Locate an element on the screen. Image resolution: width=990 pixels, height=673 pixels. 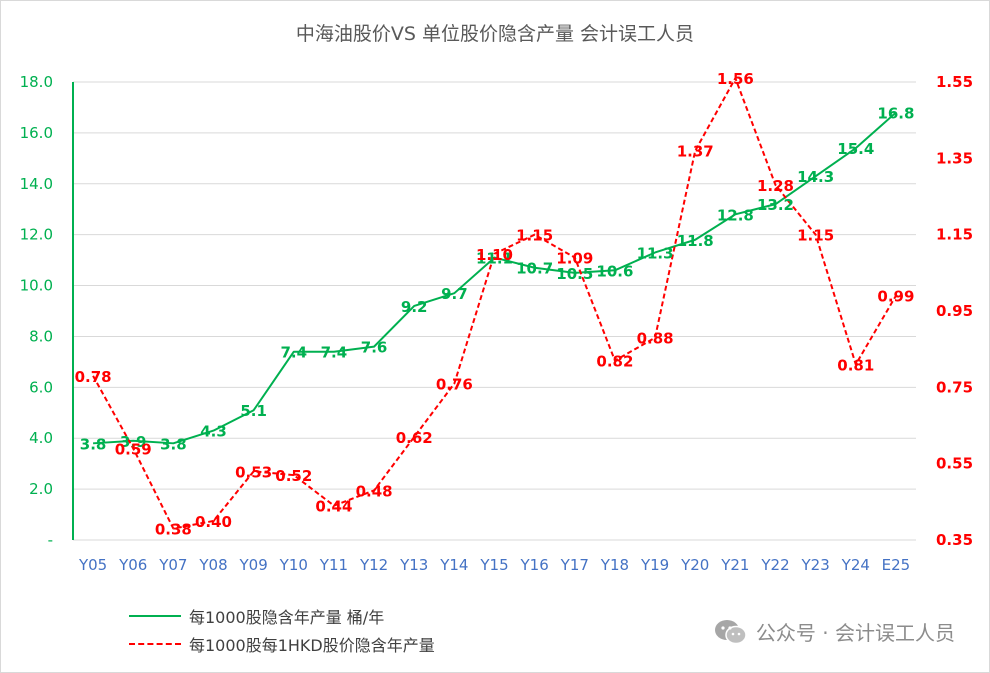
x-axis-tick-label: Y14 is located at coordinates (453, 565).